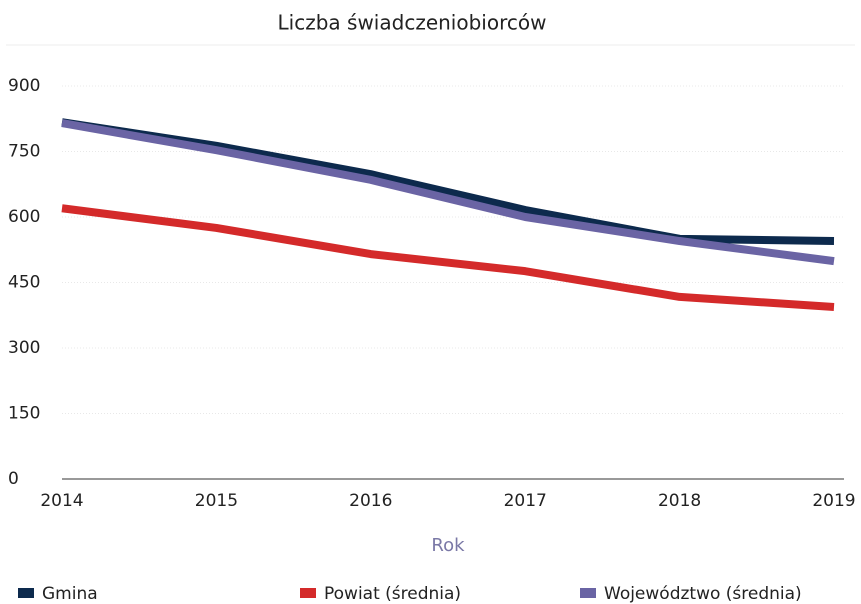 The width and height of the screenshot is (861, 604). I want to click on y-tick-label: 750, so click(24, 152).